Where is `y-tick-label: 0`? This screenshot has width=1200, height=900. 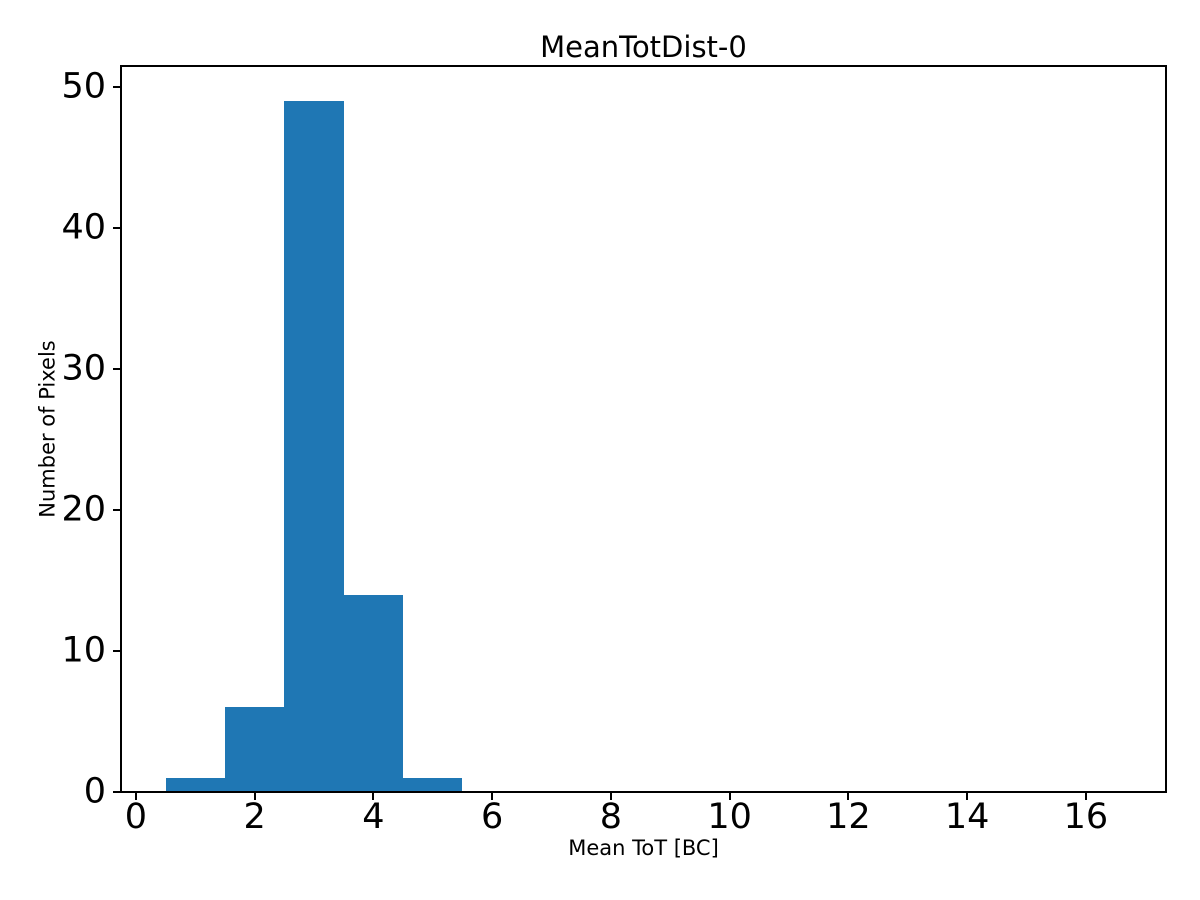 y-tick-label: 0 is located at coordinates (94, 791).